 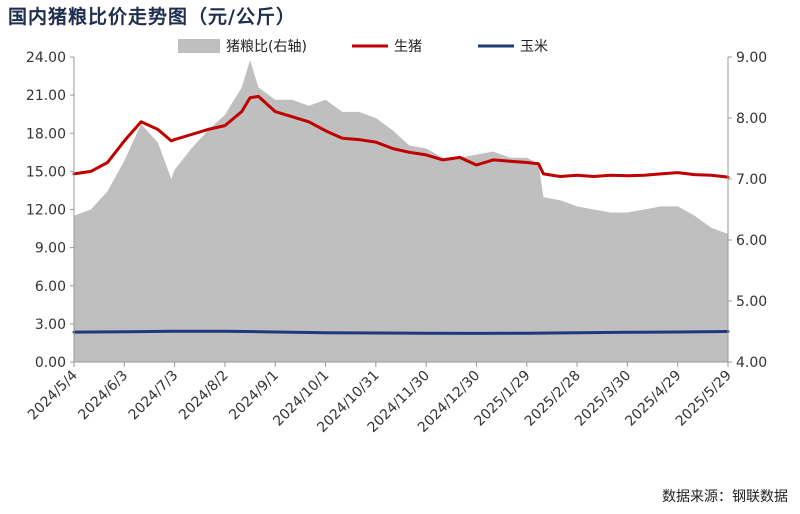 What do you see at coordinates (50, 249) in the screenshot?
I see `left-tick-label: 9.00` at bounding box center [50, 249].